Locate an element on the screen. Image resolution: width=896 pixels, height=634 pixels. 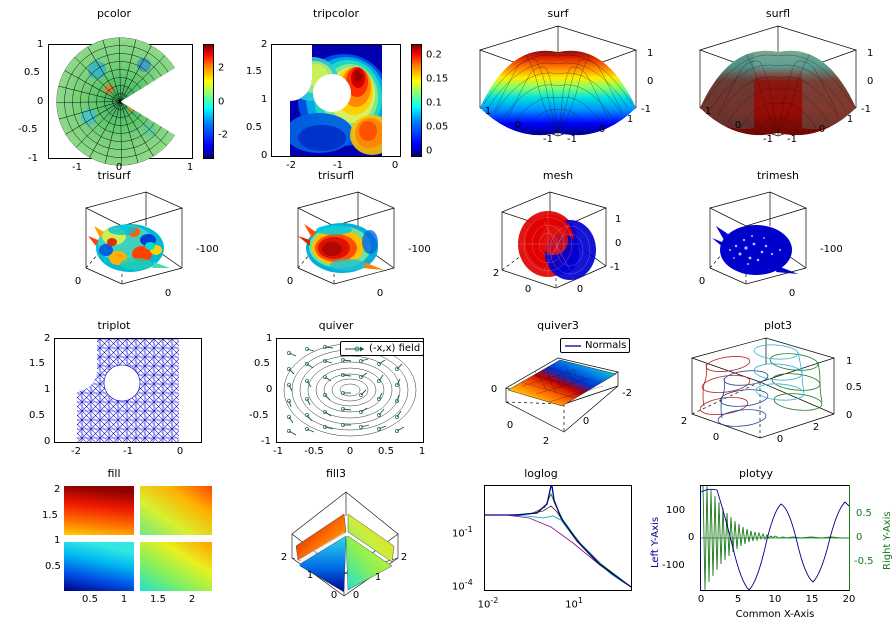
plotyy-xtick-3: 15 is located at coordinates (812, 599).